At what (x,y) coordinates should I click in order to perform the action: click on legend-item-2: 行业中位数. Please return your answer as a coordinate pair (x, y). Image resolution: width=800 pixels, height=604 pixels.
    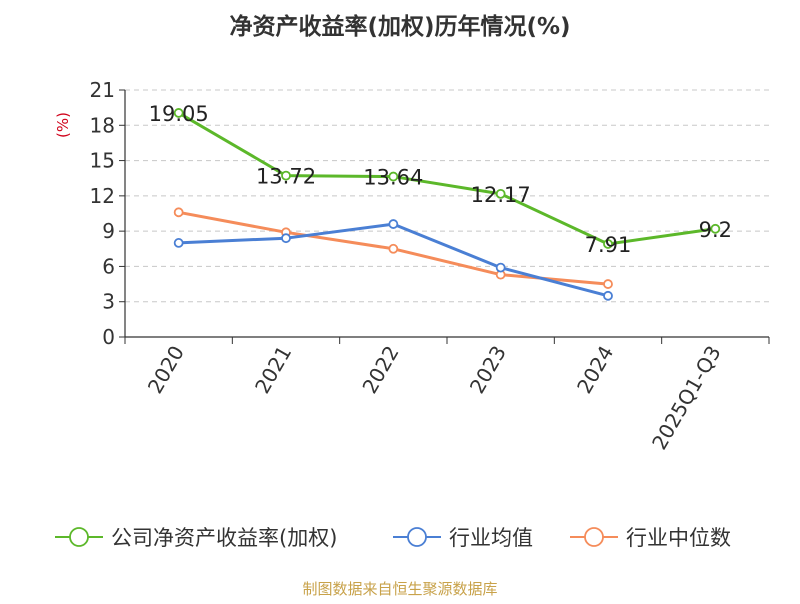
    Looking at the image, I should click on (650, 538).